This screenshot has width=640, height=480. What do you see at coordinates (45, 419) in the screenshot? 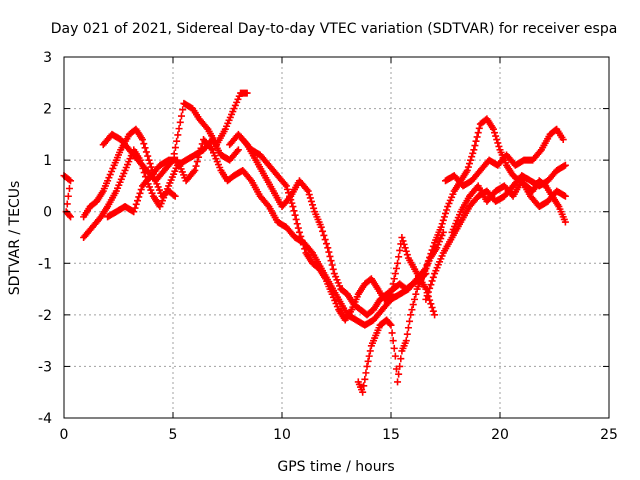
I see `y-tick-label: -4` at bounding box center [45, 419].